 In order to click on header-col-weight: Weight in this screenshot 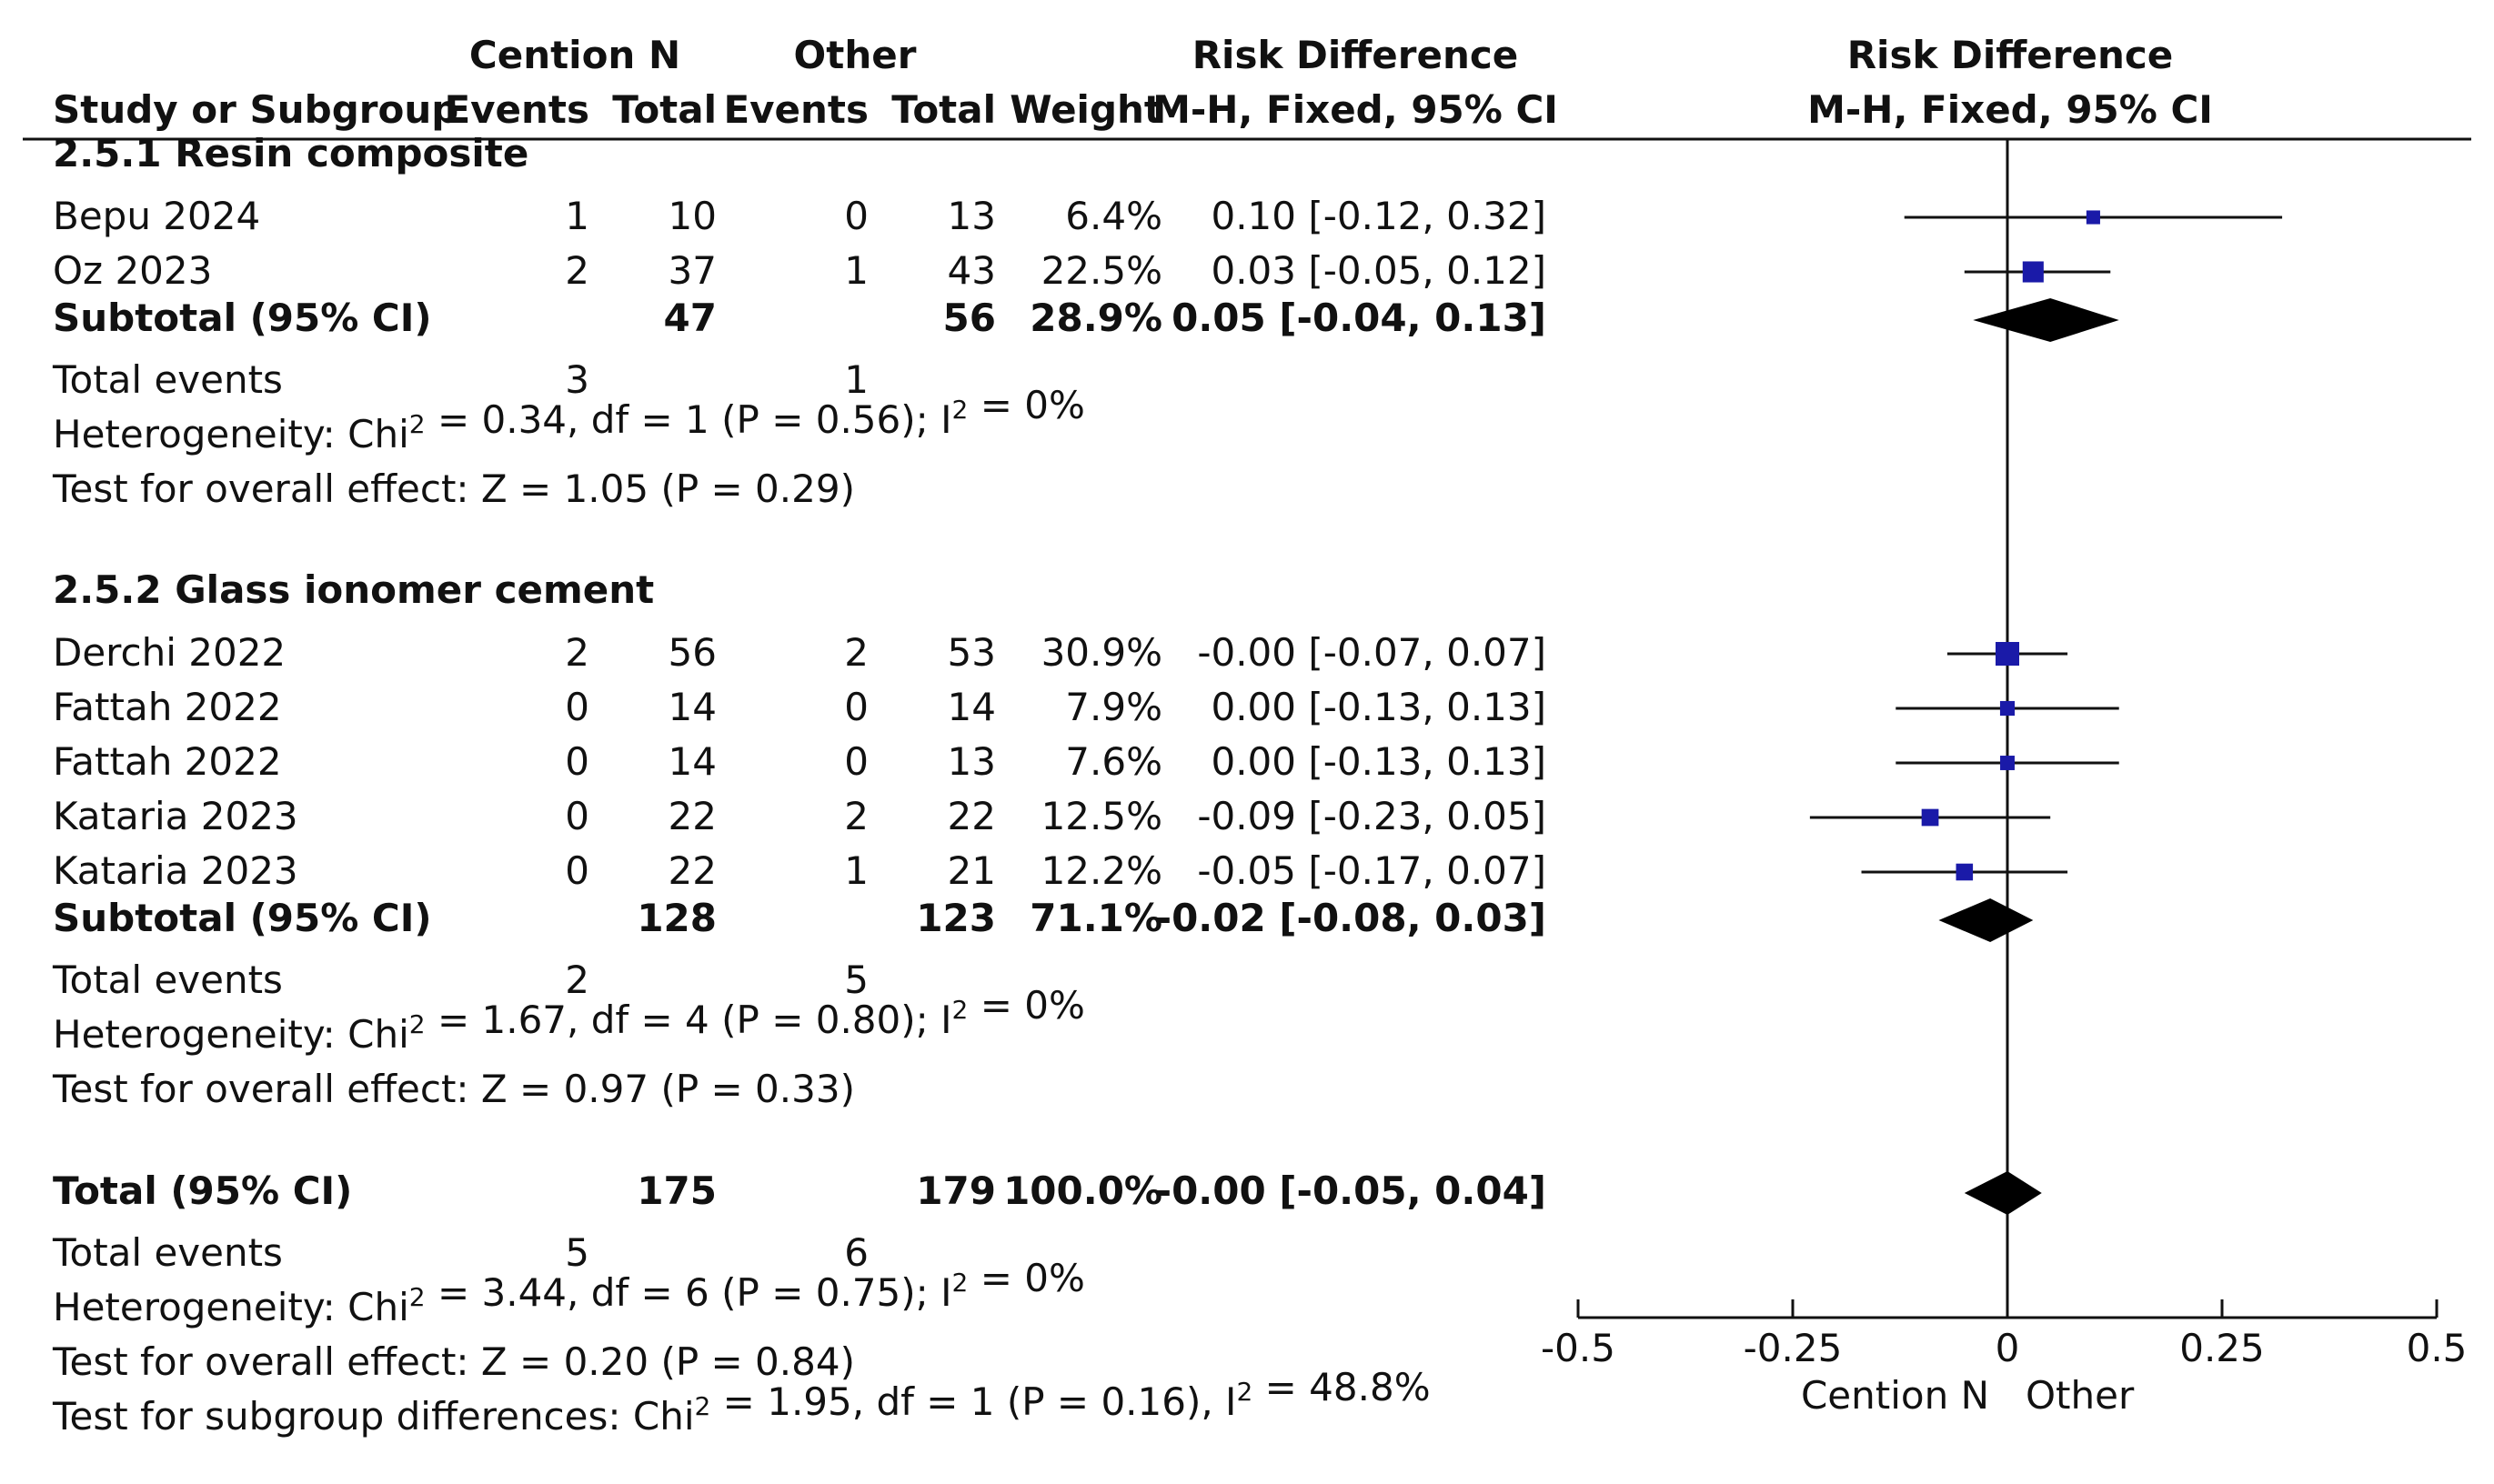, I will do `click(1086, 109)`.